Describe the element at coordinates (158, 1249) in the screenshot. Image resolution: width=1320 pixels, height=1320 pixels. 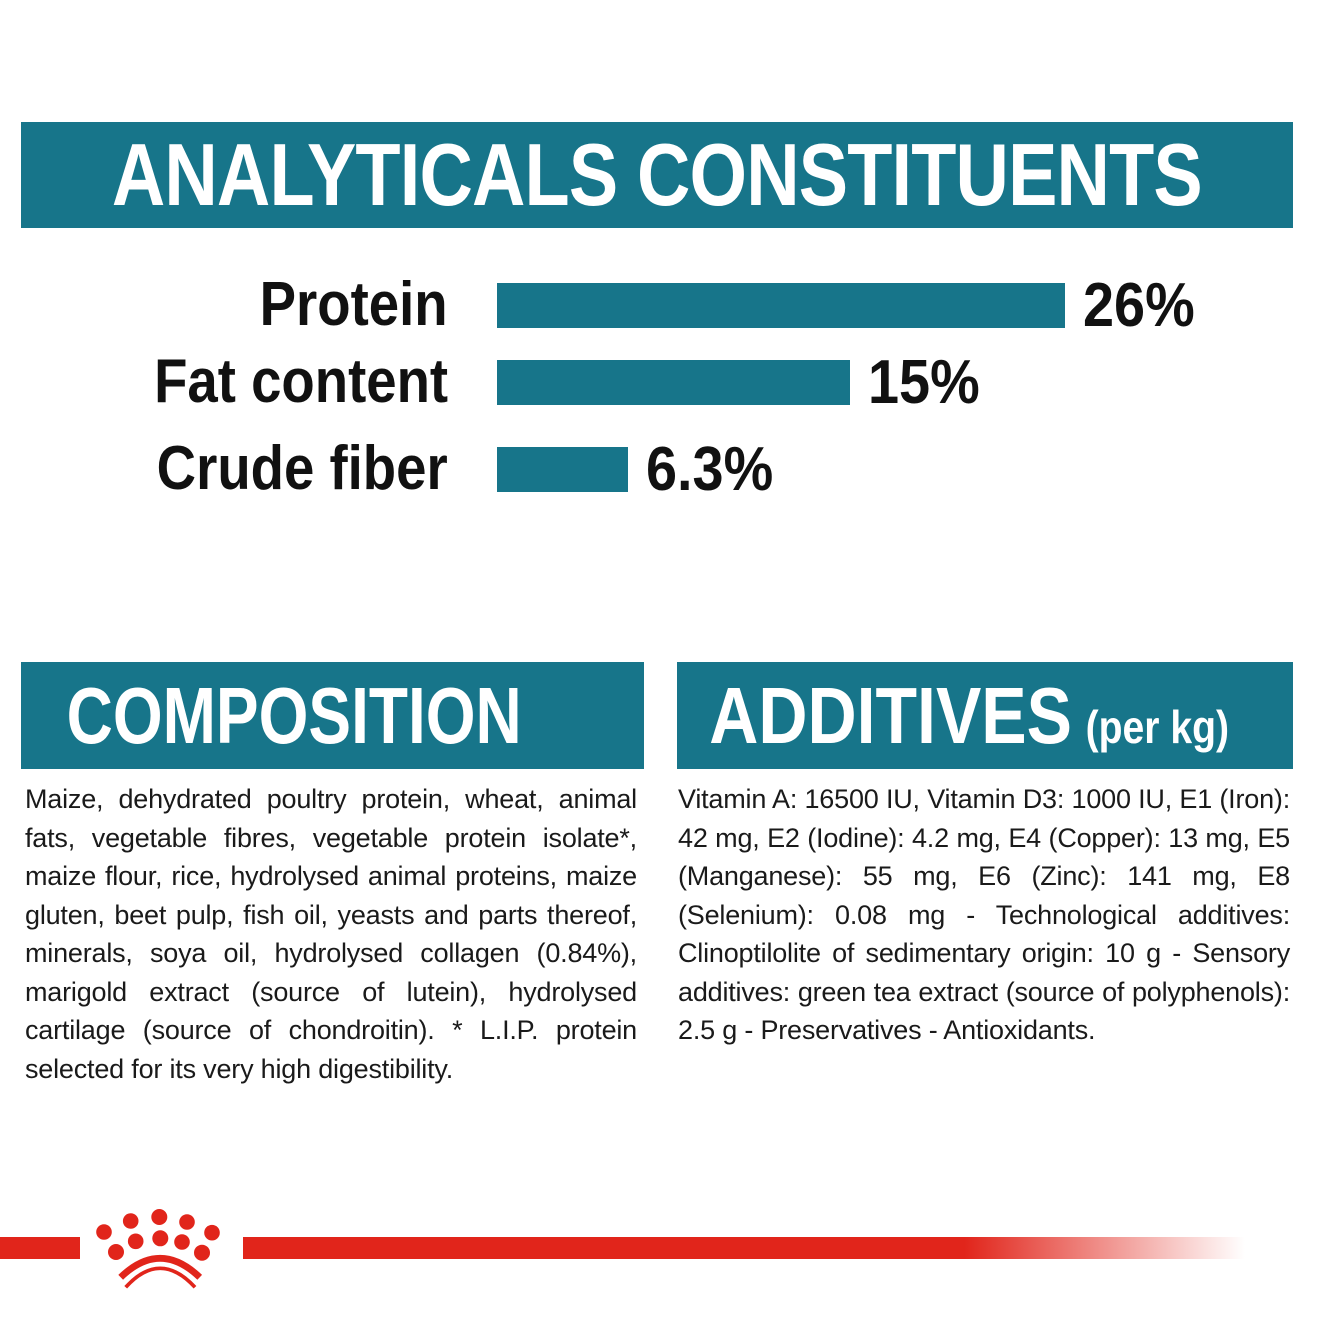
I see `royal-canin-crown-icon` at that location.